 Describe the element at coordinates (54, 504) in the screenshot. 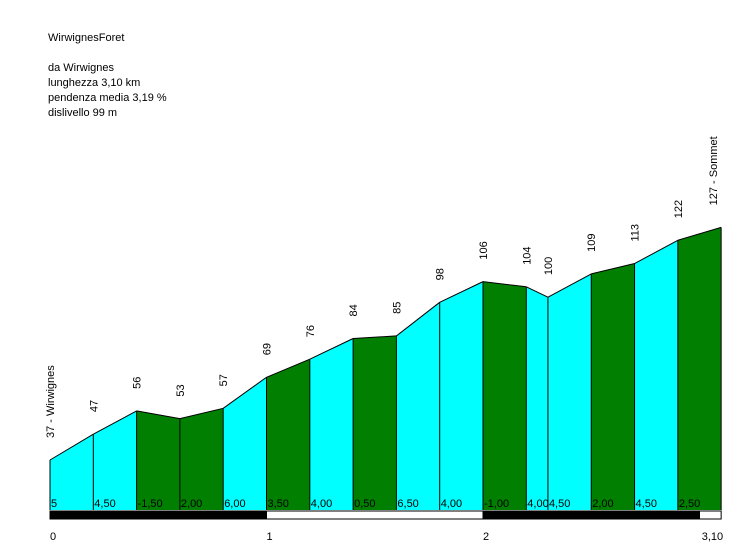

I see `segment-gradient-label: 5` at that location.